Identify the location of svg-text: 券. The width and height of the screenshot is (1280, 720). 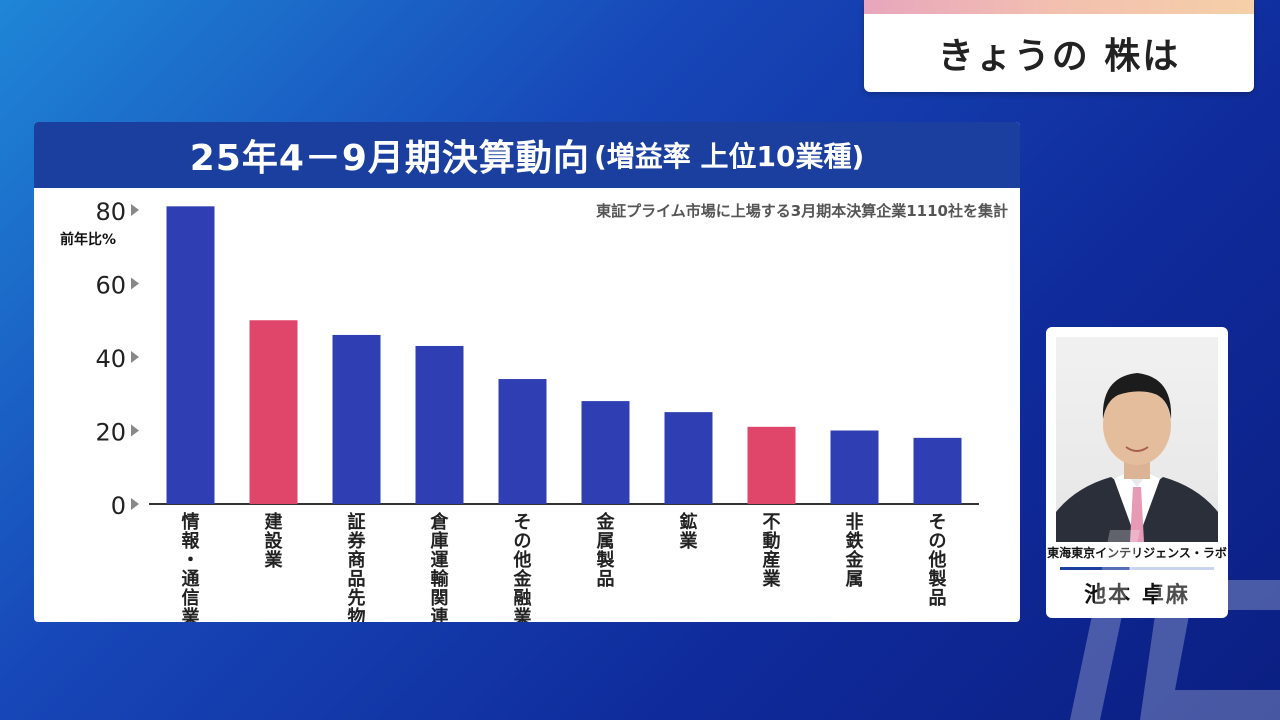
(357, 541).